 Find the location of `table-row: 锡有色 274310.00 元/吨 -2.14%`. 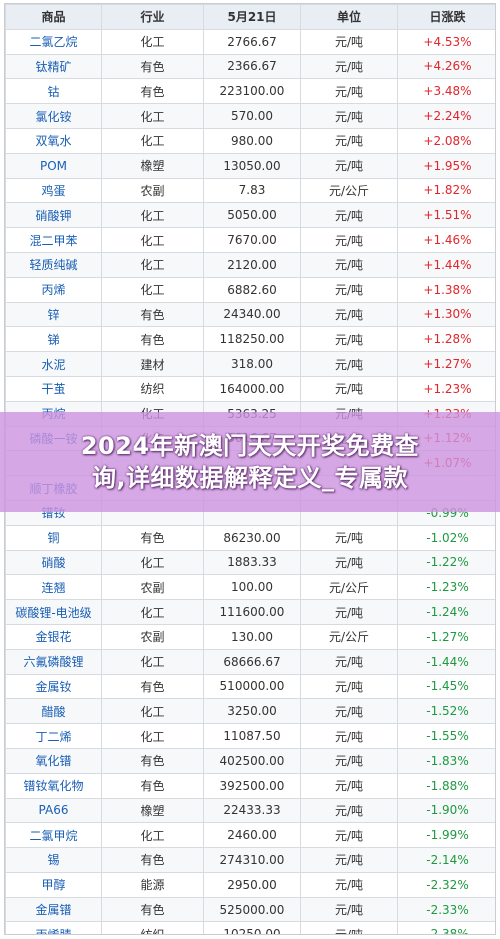

table-row: 锡有色 274310.00 元/吨 -2.14% is located at coordinates (250, 860).